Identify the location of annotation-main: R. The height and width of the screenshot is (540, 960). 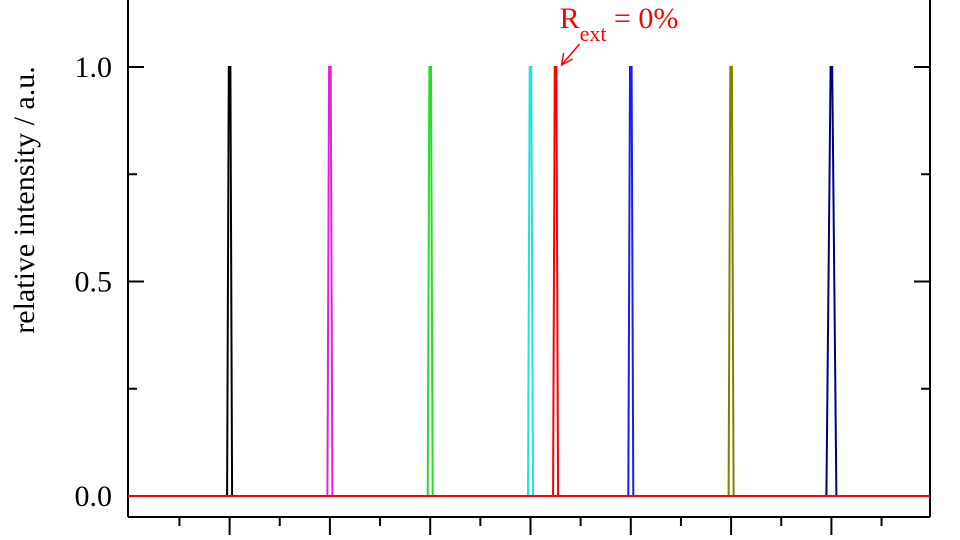
(570, 18).